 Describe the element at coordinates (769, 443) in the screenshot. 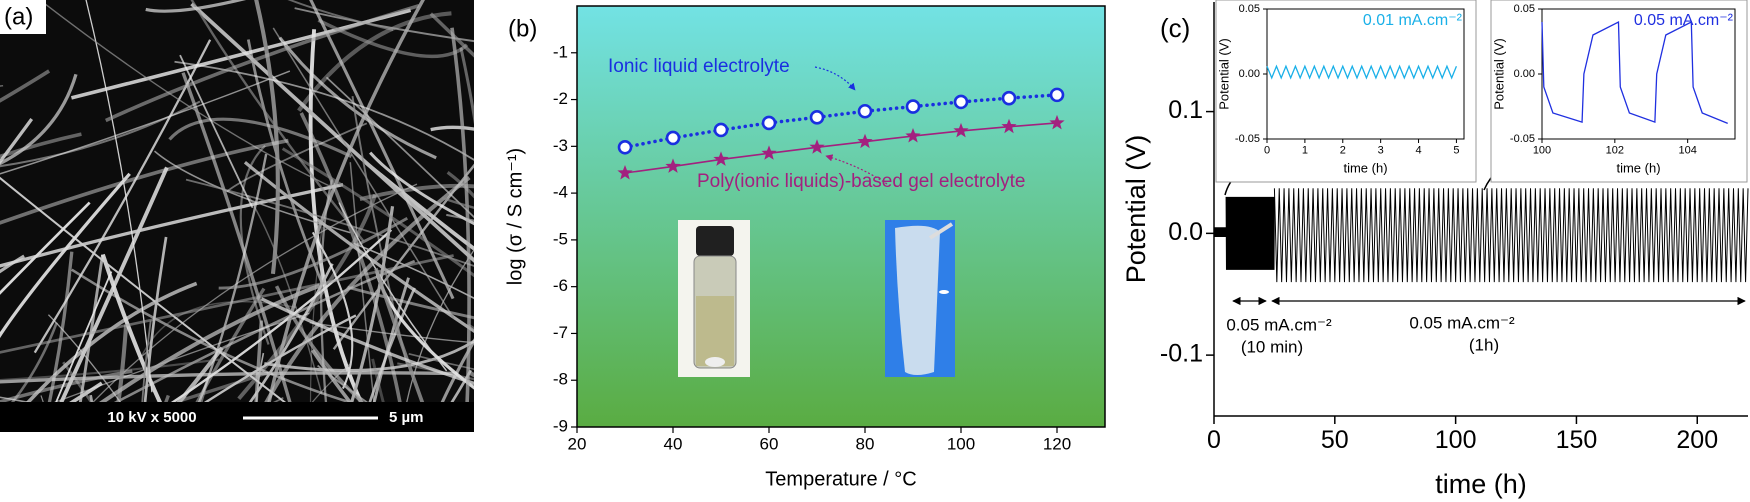

I see `x-tick-label: 60` at that location.